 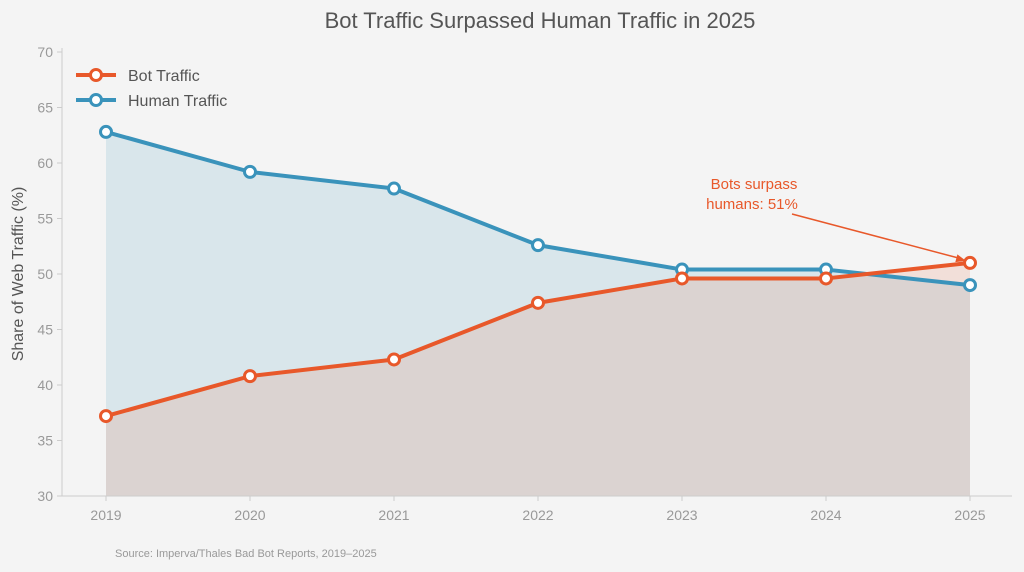 I want to click on x-tick-label: 2022, so click(x=537, y=515).